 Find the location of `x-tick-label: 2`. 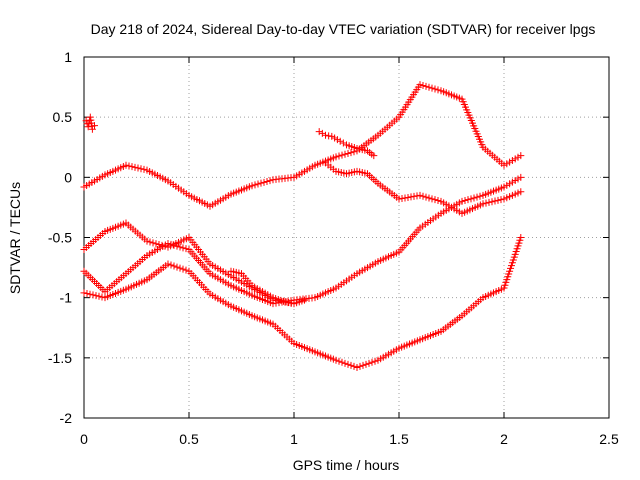

x-tick-label: 2 is located at coordinates (504, 439).